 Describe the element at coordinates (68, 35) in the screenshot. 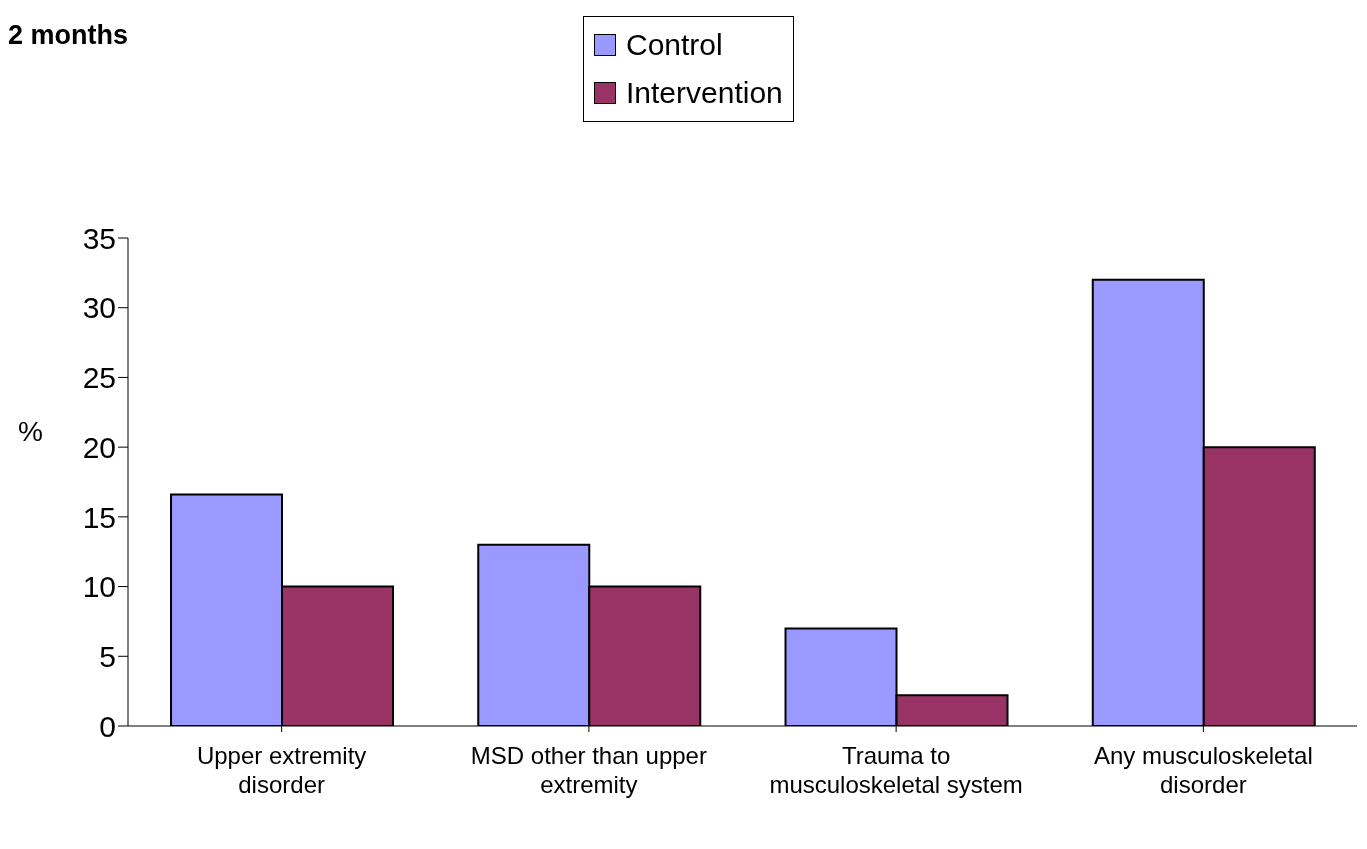

I see `chart-title: 2 months` at that location.